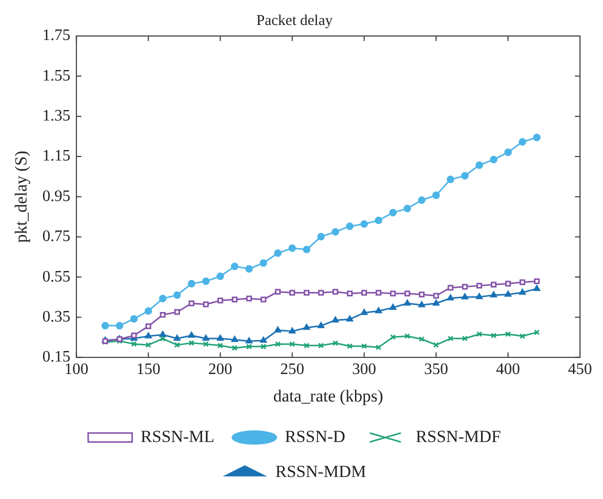  What do you see at coordinates (320, 471) in the screenshot?
I see `legend-label: RSSN-MDM` at bounding box center [320, 471].